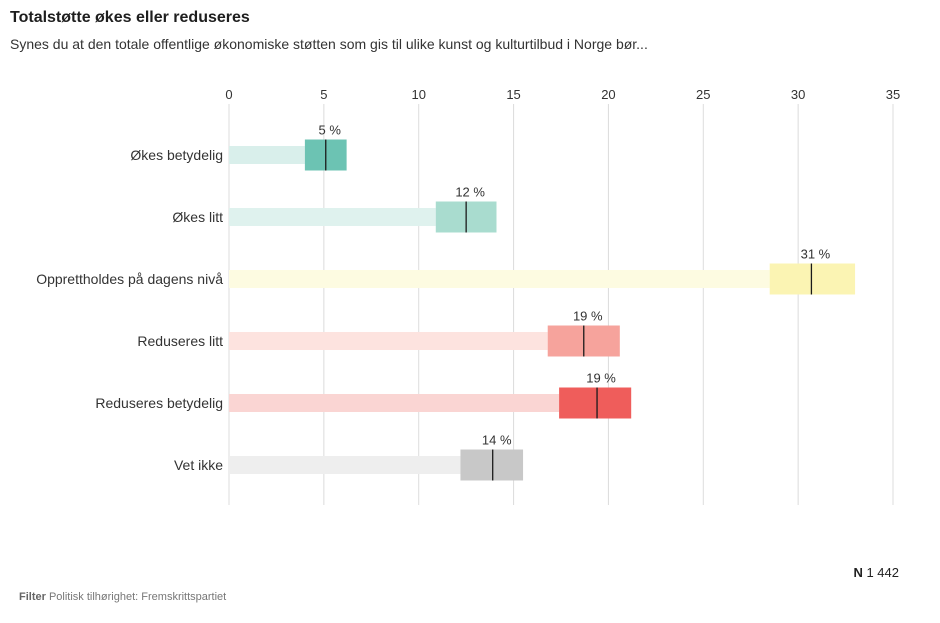 The image size is (940, 623). Describe the element at coordinates (180, 341) in the screenshot. I see `category-label: Reduseres litt` at that location.